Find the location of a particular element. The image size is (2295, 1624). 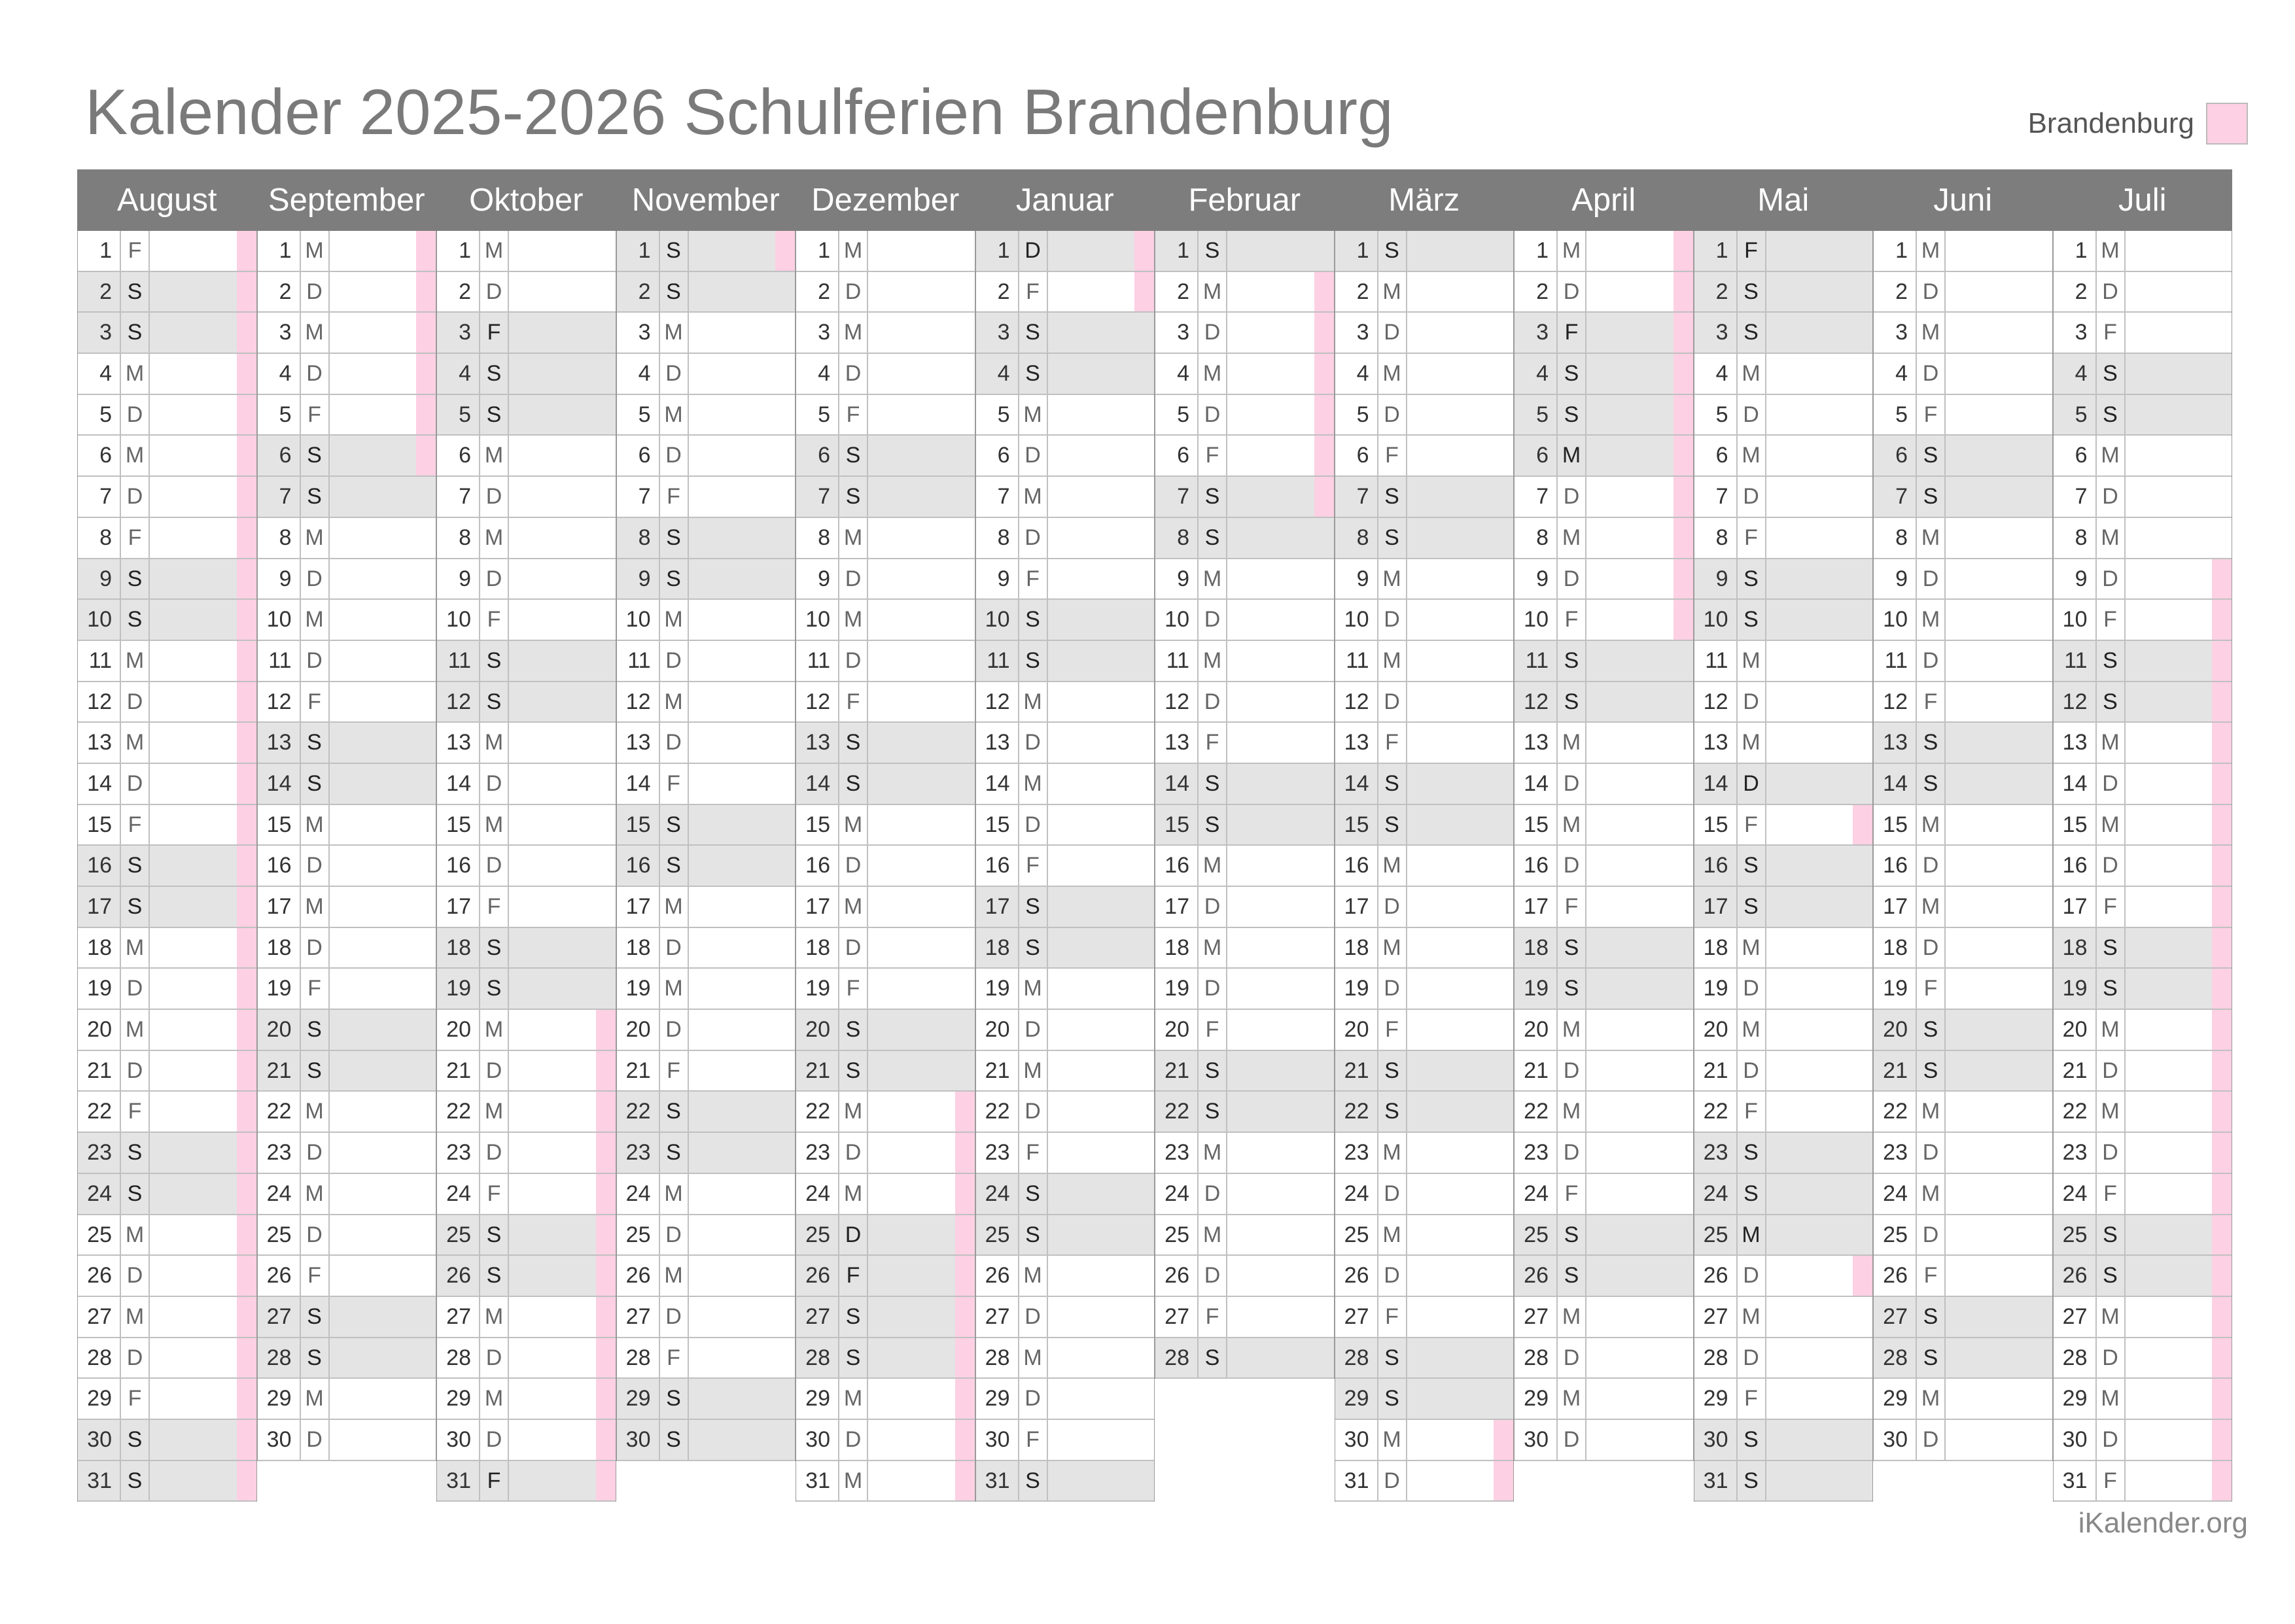

day-number: 14 is located at coordinates (99, 784).